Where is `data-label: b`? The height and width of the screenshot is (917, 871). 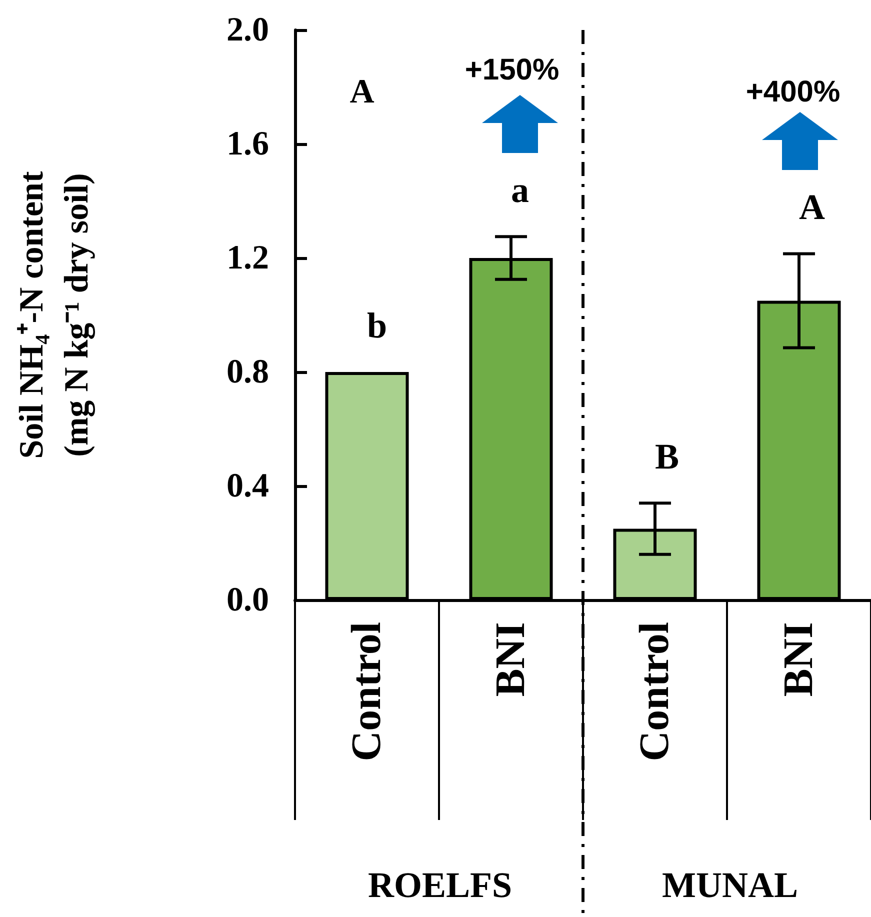 data-label: b is located at coordinates (377, 326).